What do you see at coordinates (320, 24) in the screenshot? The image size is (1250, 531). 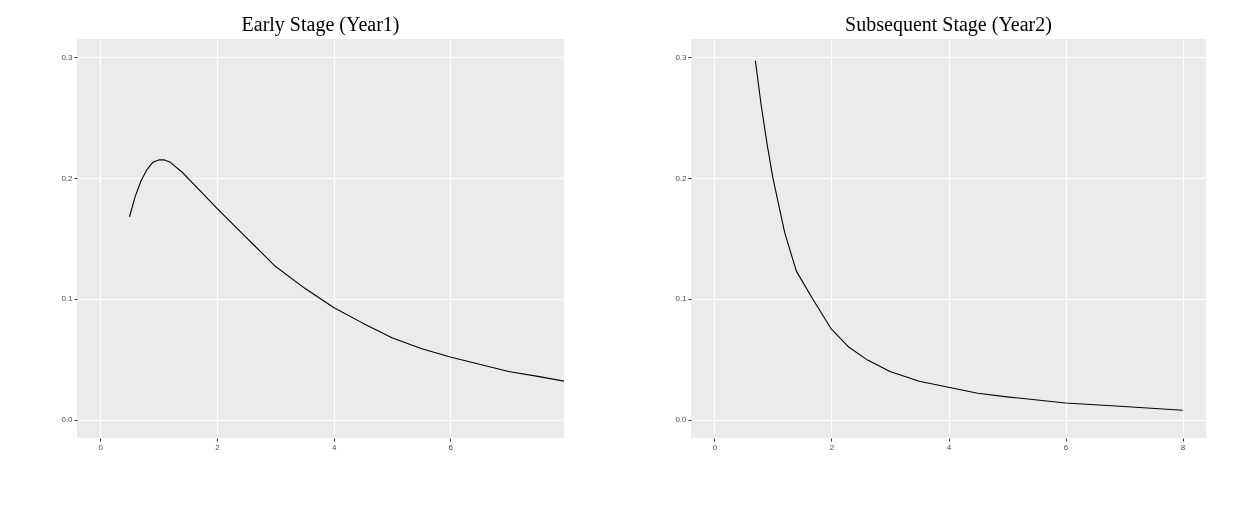 I see `chart-title: Early Stage (Year1)` at bounding box center [320, 24].